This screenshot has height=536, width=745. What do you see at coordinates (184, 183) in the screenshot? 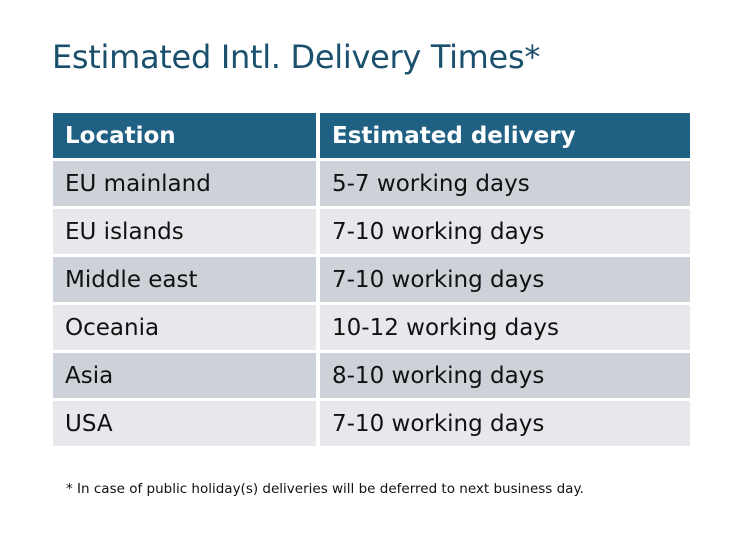
I see `location-cell: EU mainland` at bounding box center [184, 183].